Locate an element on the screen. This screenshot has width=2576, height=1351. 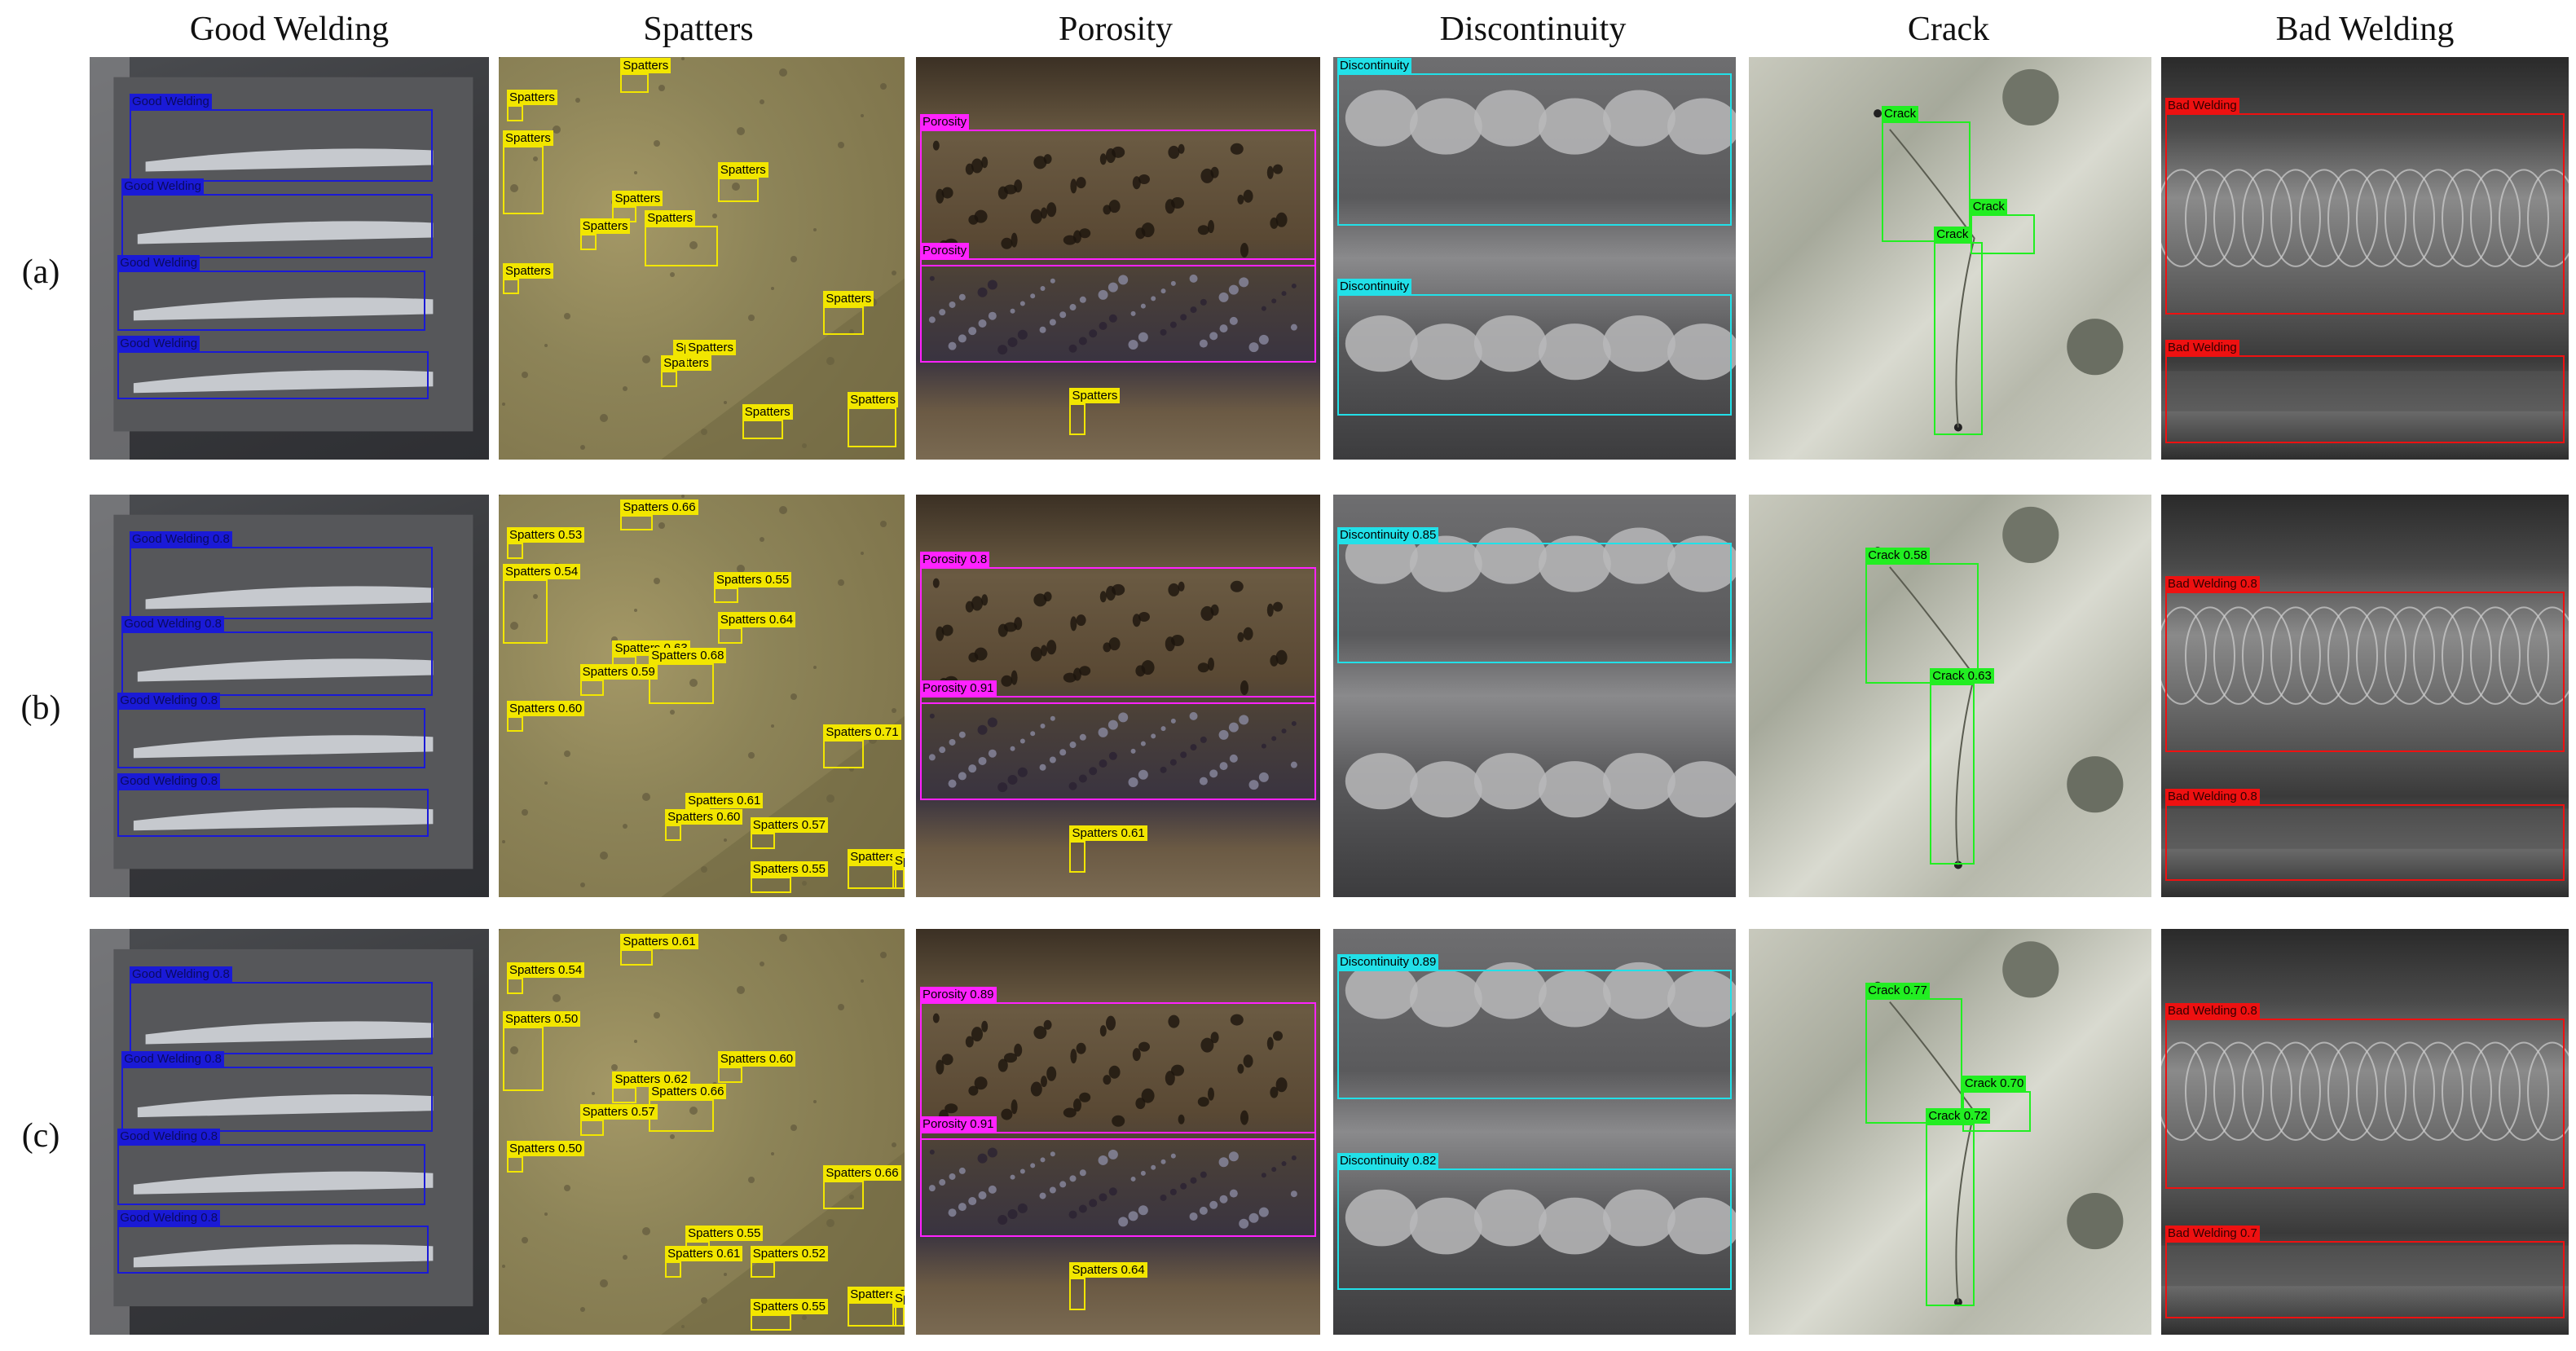
detection-label: Spatters 0. is located at coordinates (899, 861).